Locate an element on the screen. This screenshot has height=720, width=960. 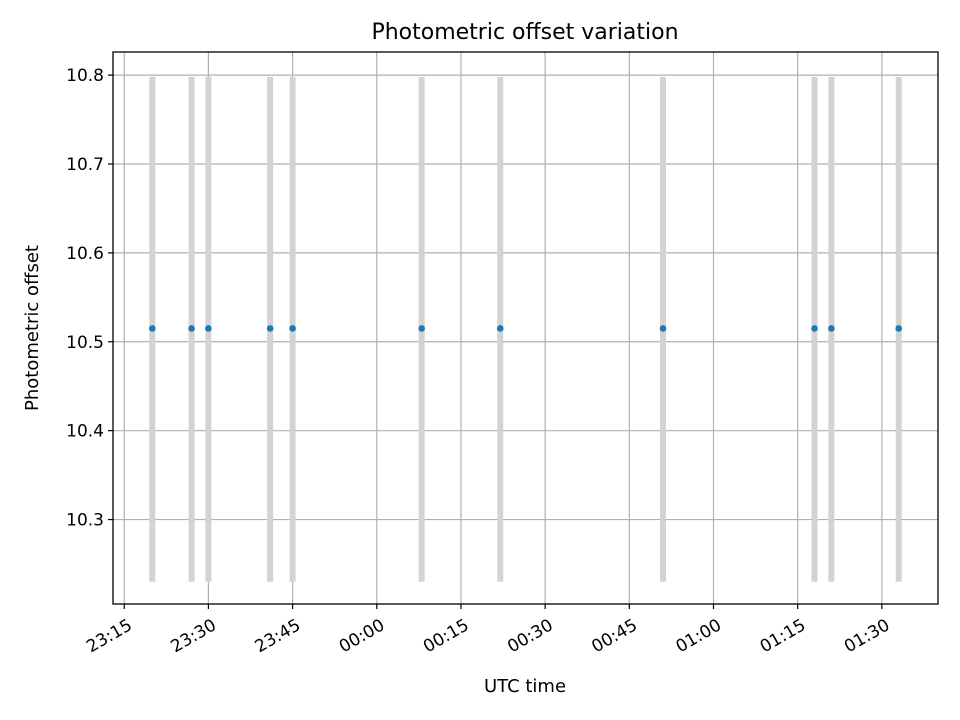
y-axis-label: Photometric offset is located at coordinates (32, 328).